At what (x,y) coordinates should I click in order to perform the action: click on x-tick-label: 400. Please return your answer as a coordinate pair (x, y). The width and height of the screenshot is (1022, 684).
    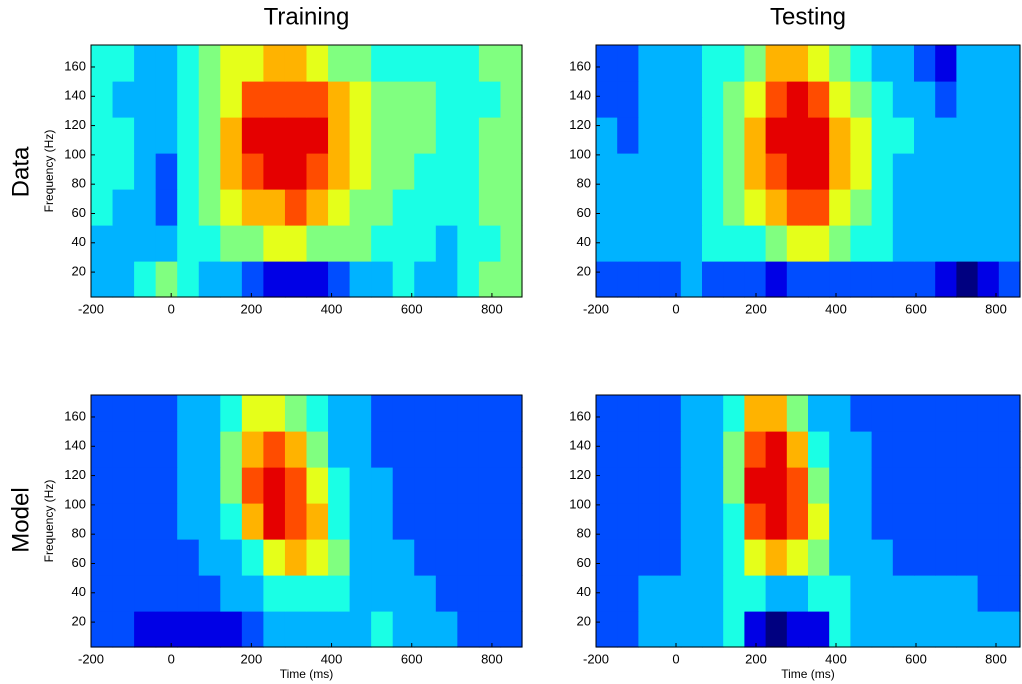
    Looking at the image, I should click on (332, 658).